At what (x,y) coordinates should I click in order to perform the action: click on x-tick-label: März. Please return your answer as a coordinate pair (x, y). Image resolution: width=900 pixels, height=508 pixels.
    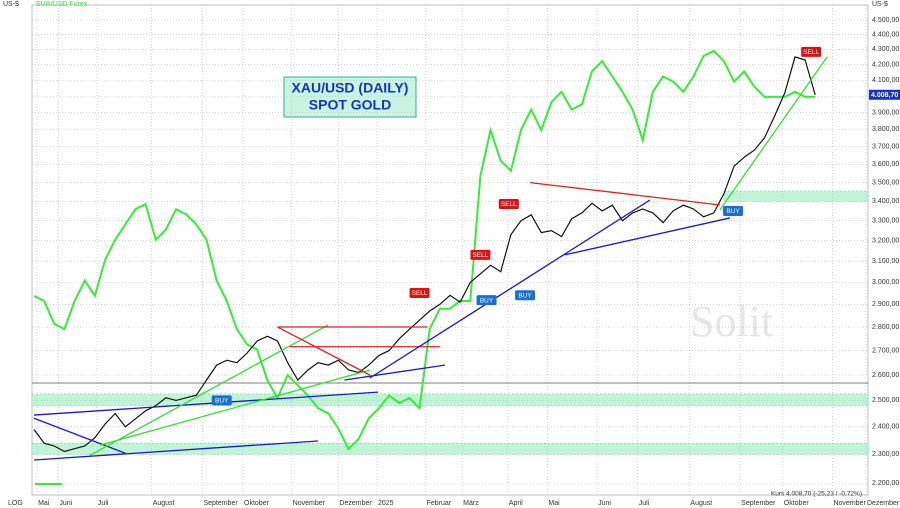
    Looking at the image, I should click on (471, 503).